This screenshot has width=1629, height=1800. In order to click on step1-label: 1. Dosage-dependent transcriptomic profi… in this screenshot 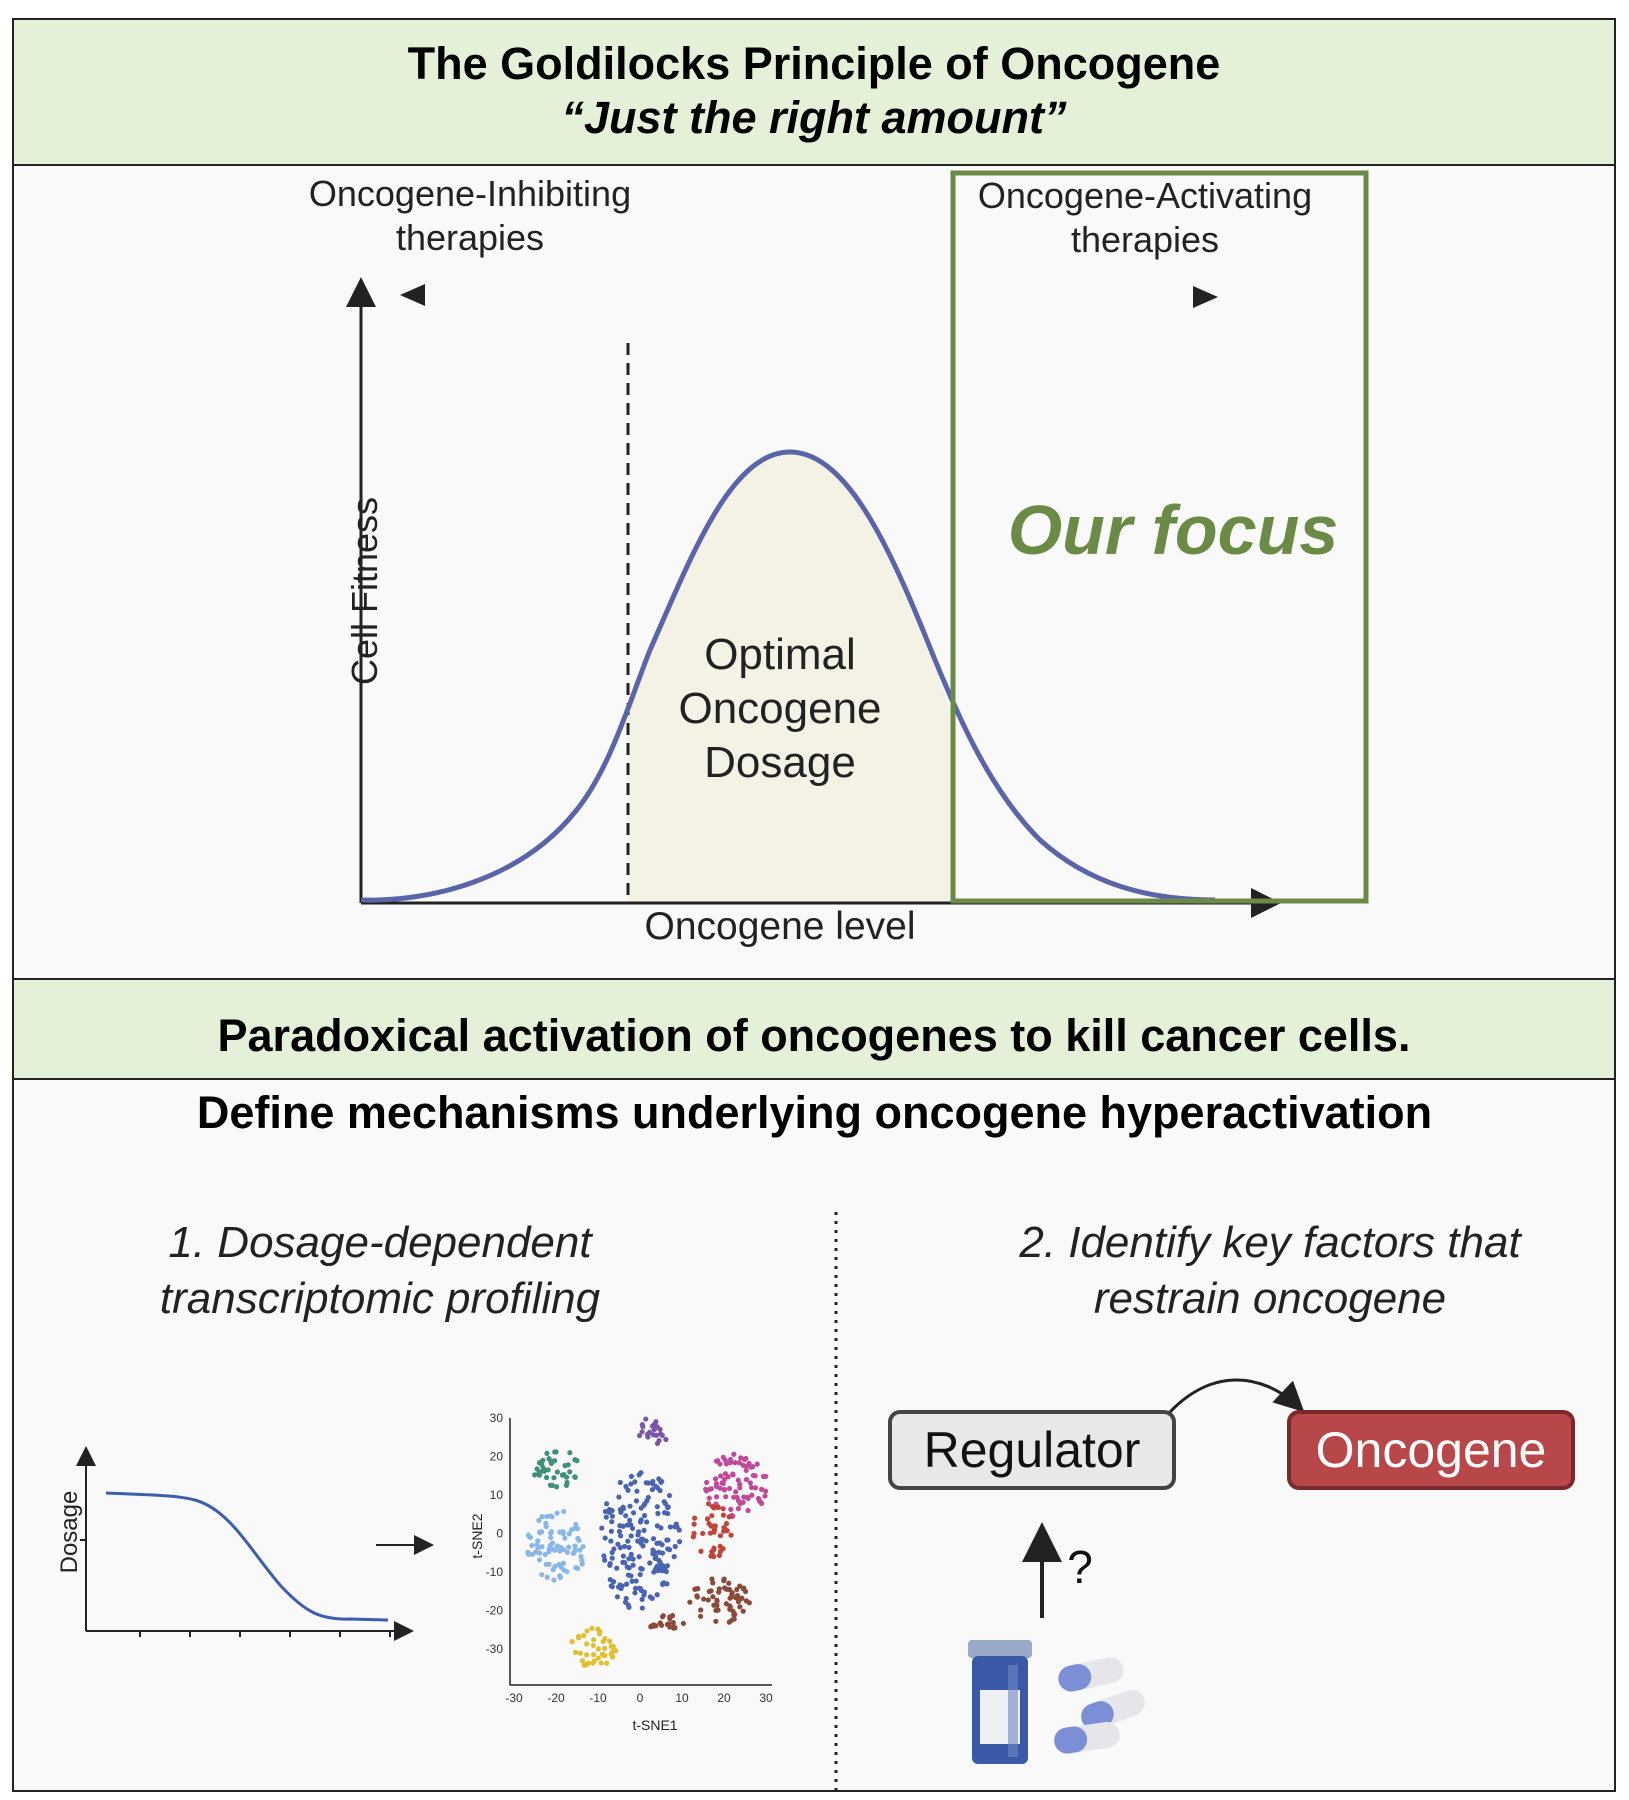, I will do `click(380, 1270)`.